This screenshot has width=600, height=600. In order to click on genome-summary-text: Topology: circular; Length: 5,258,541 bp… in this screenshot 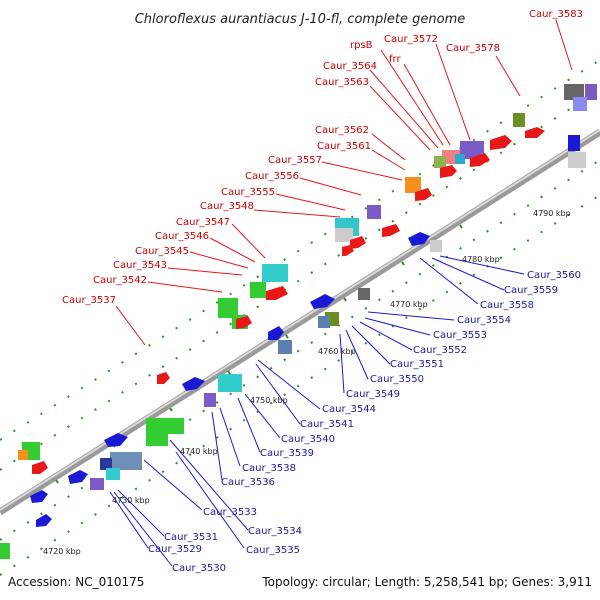, I will do `click(426, 582)`.